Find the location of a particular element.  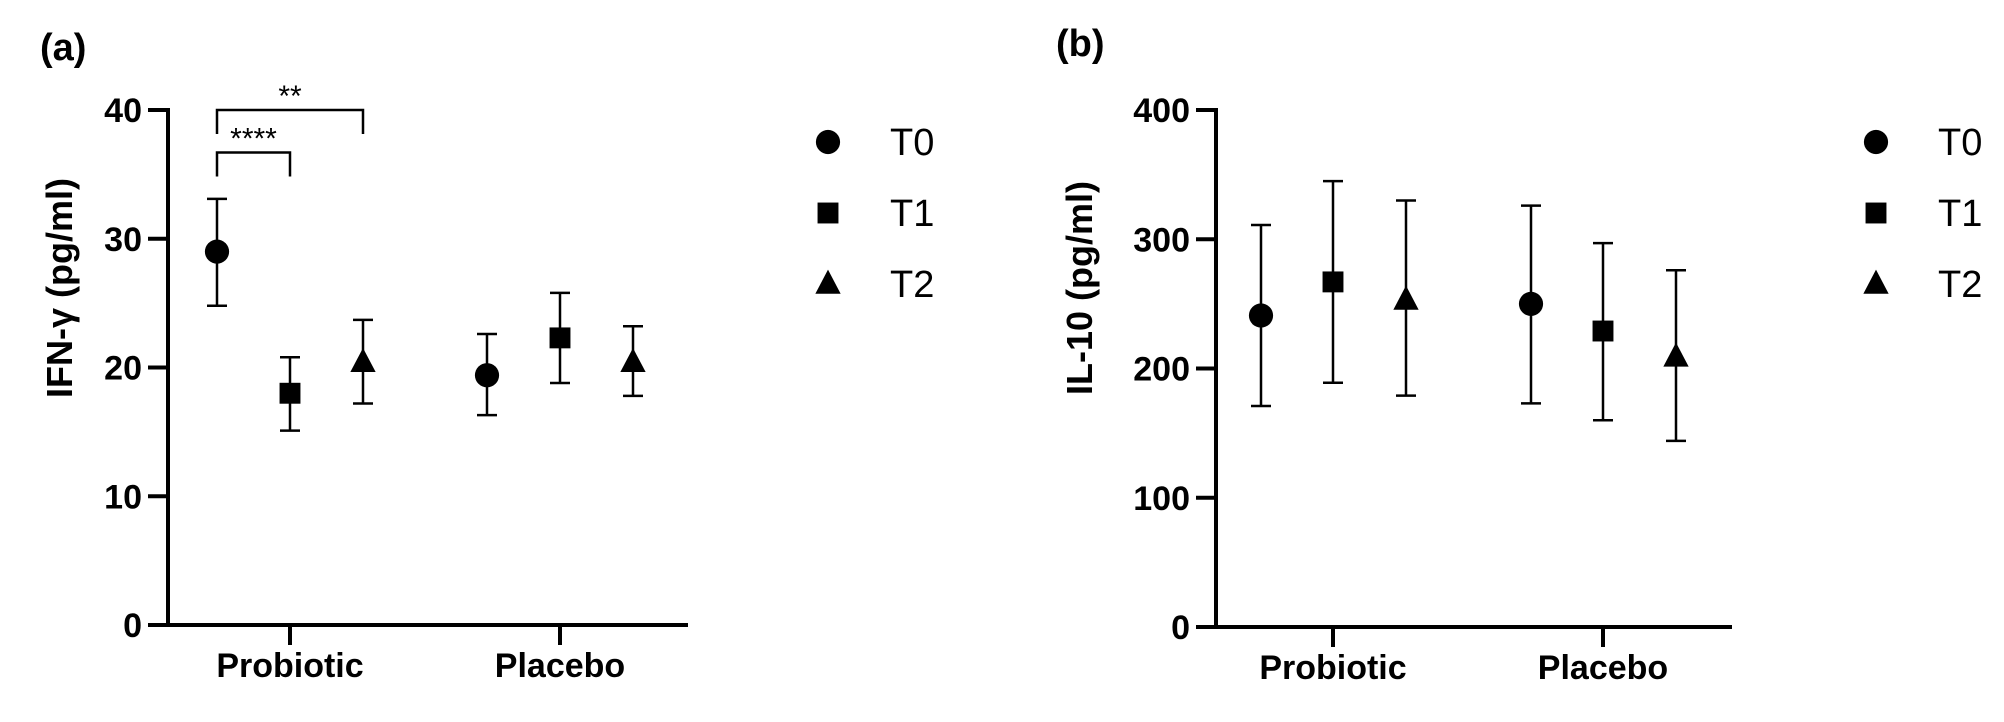

panel-a-x-tick-label: Placebo is located at coordinates (560, 666).